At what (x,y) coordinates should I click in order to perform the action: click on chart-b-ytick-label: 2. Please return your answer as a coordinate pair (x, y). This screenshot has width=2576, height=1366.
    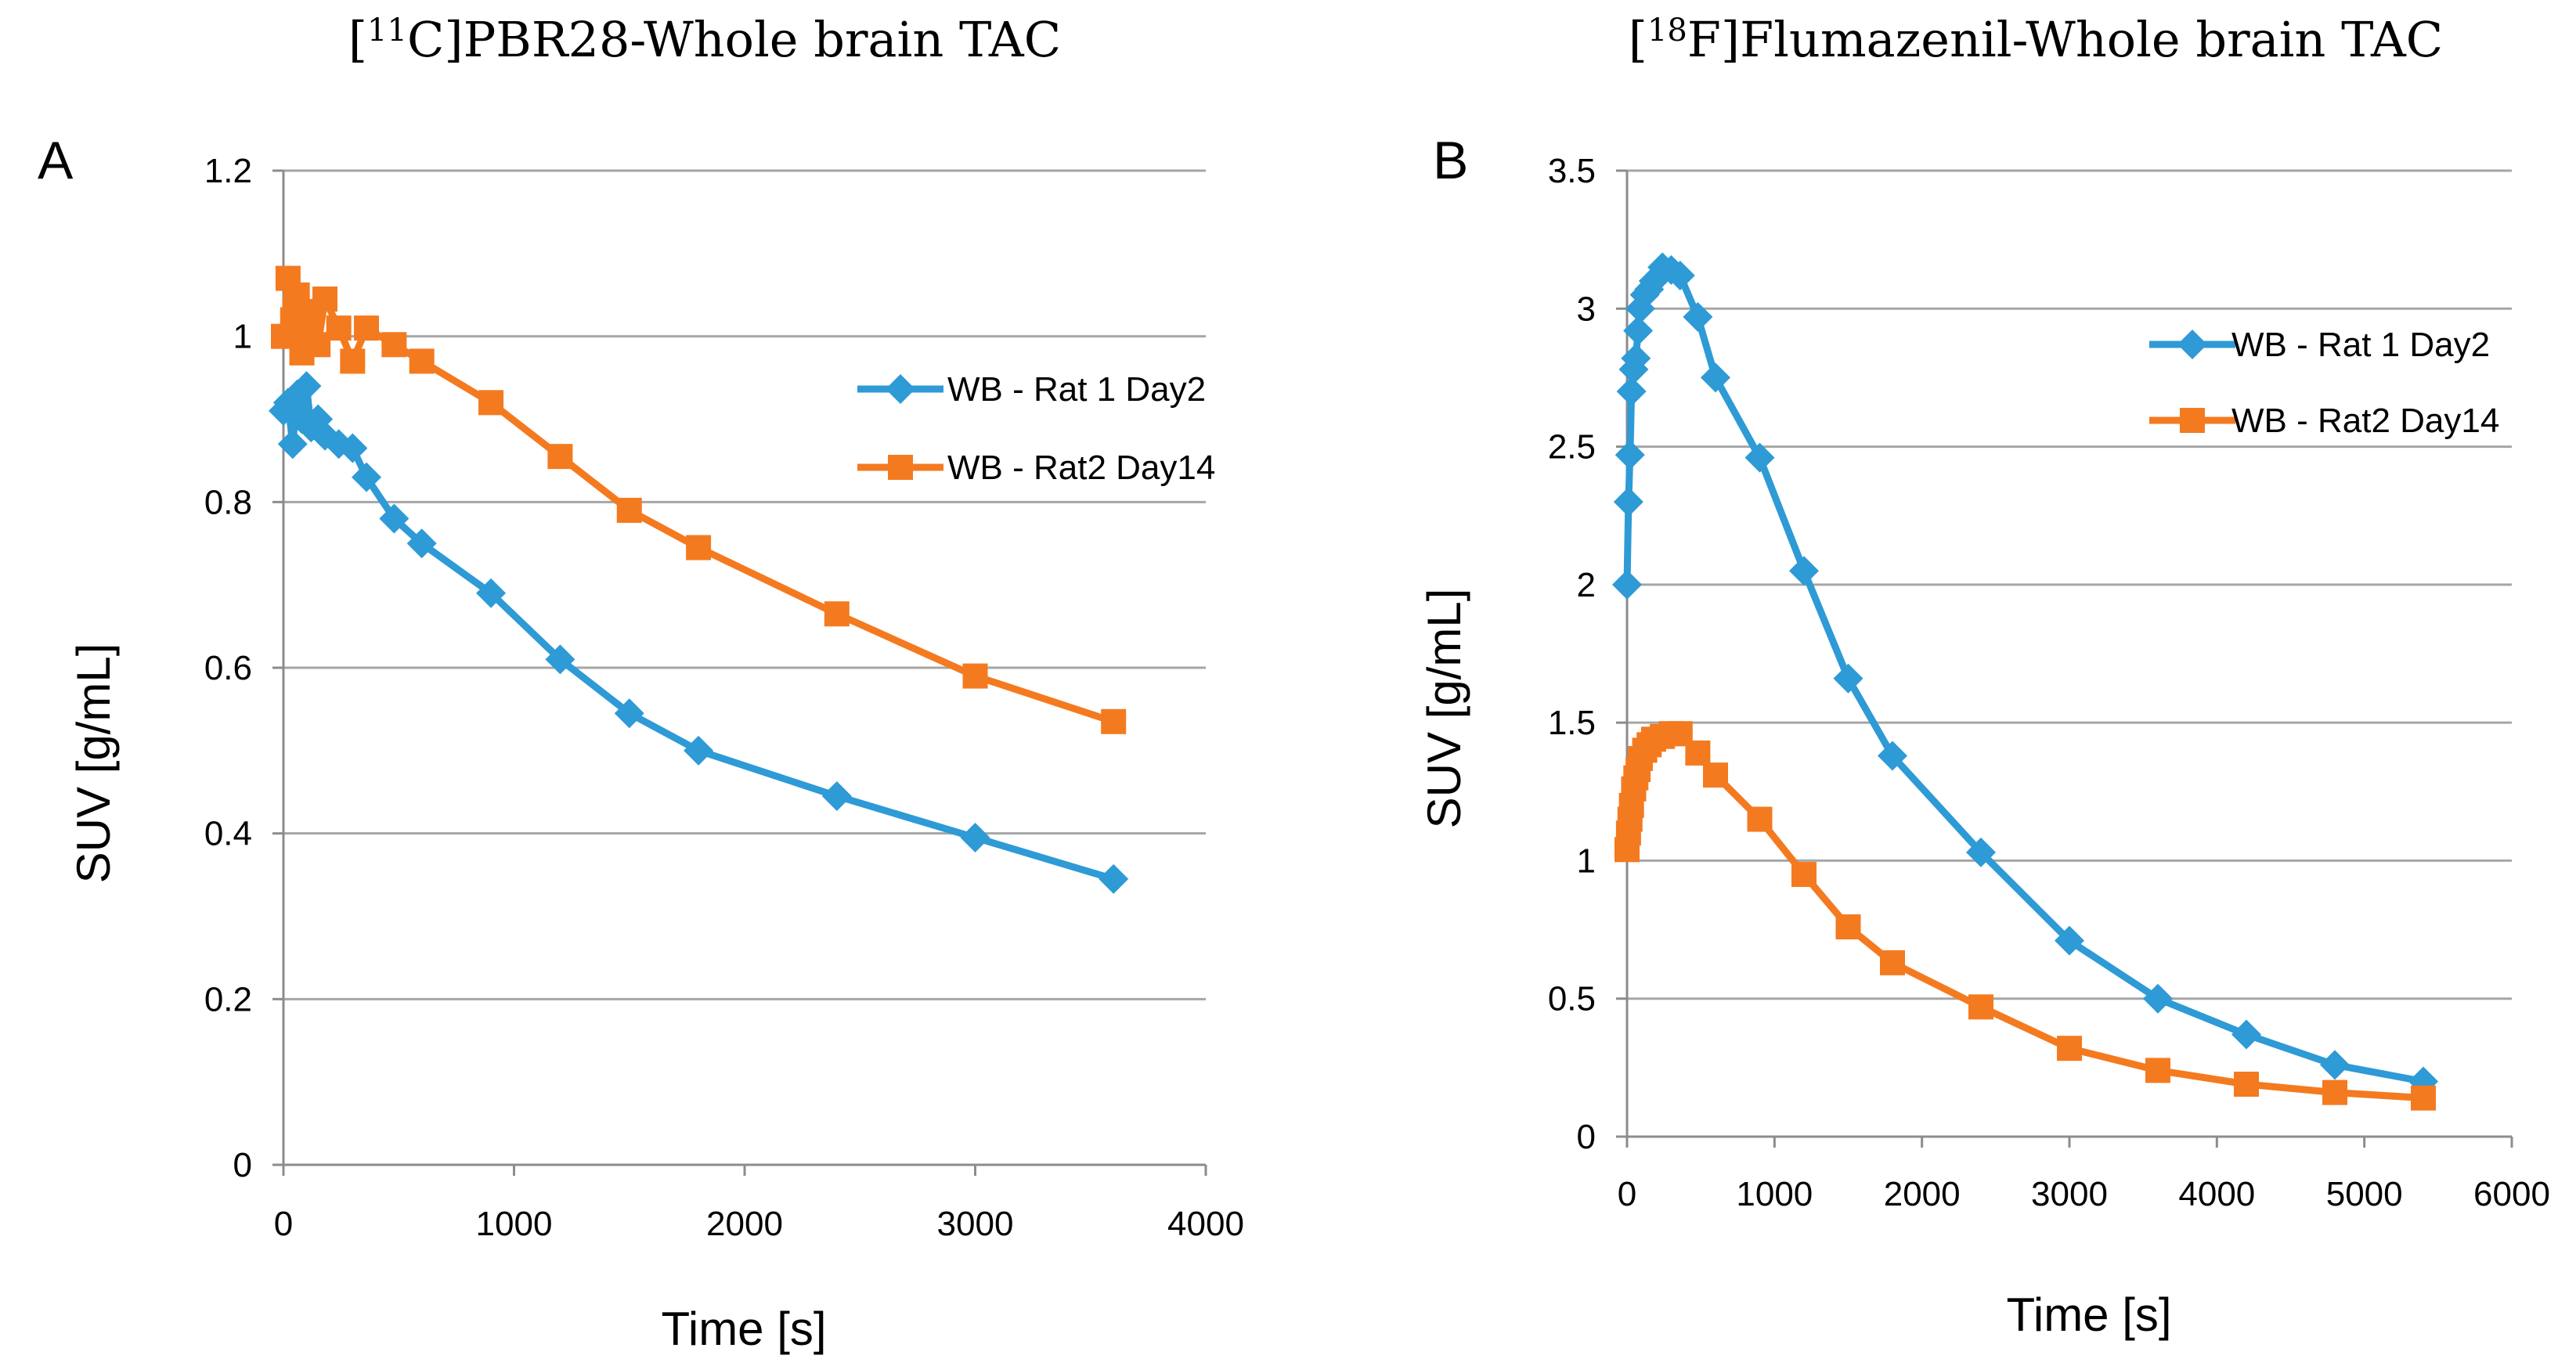
    Looking at the image, I should click on (1586, 585).